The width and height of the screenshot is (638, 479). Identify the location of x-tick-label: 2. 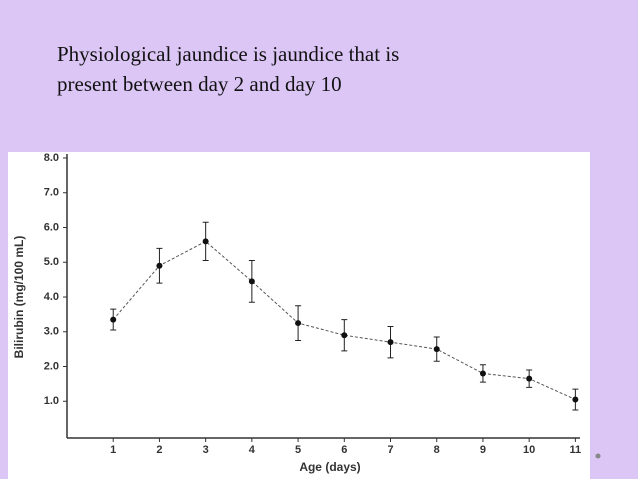
(159, 450).